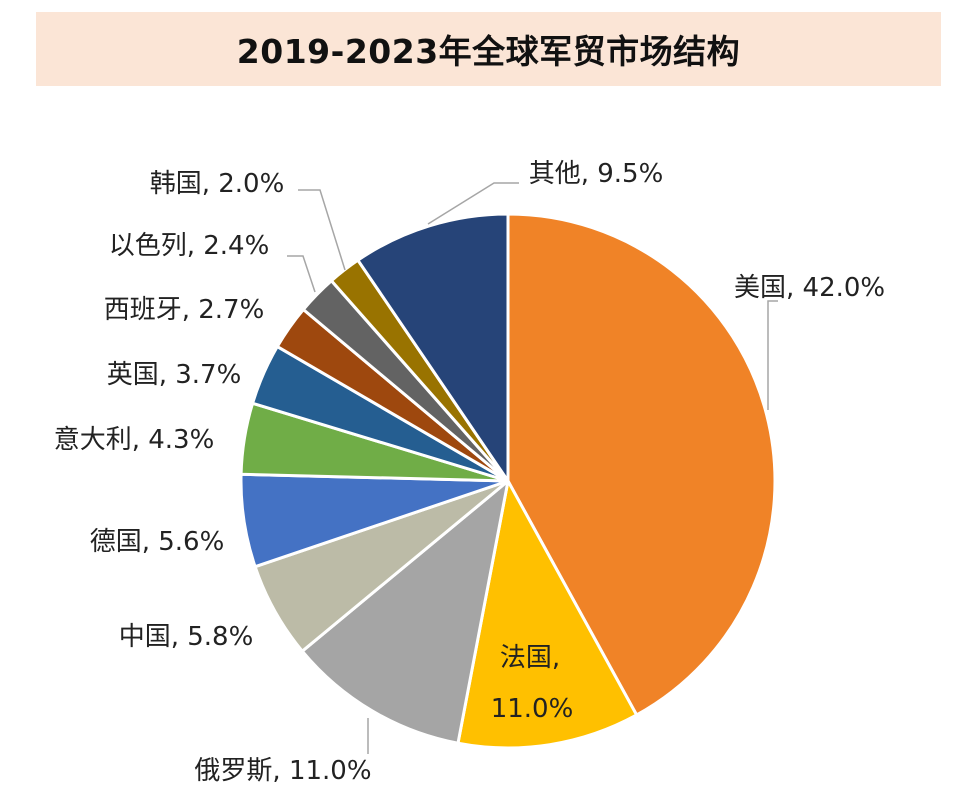 This screenshot has width=973, height=807. I want to click on slice-label-8: 以色列, 2.4%, so click(189, 246).